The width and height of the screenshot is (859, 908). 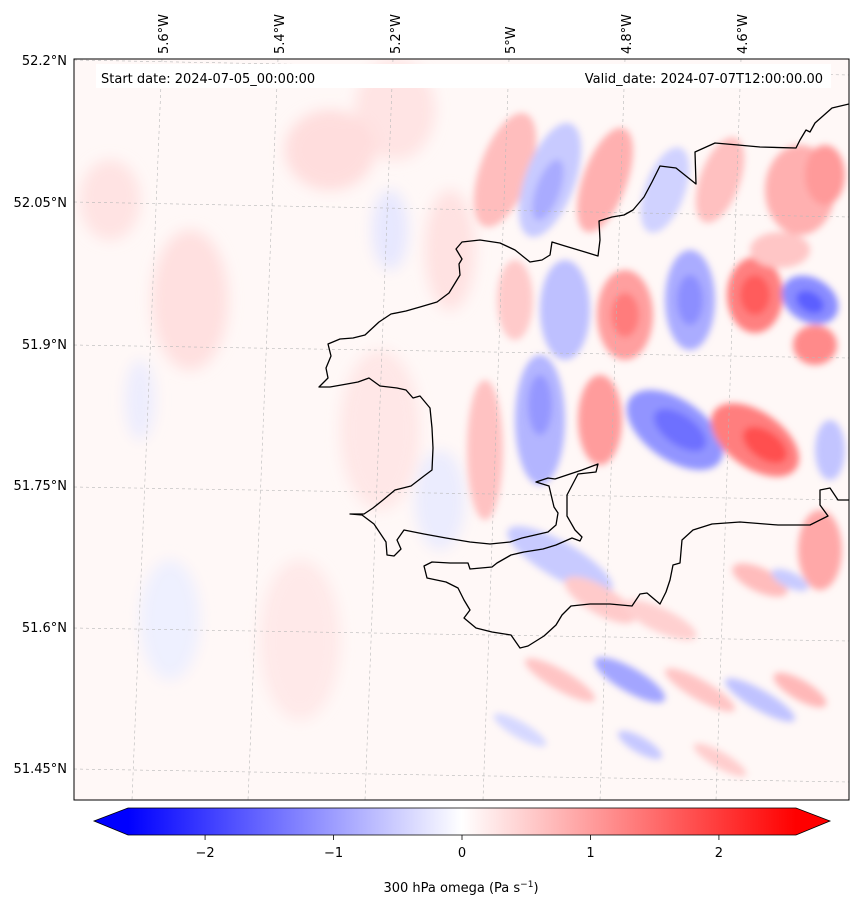 I want to click on colorbar-tick-labels: −2 −1 0 1 2, so click(x=459, y=853).